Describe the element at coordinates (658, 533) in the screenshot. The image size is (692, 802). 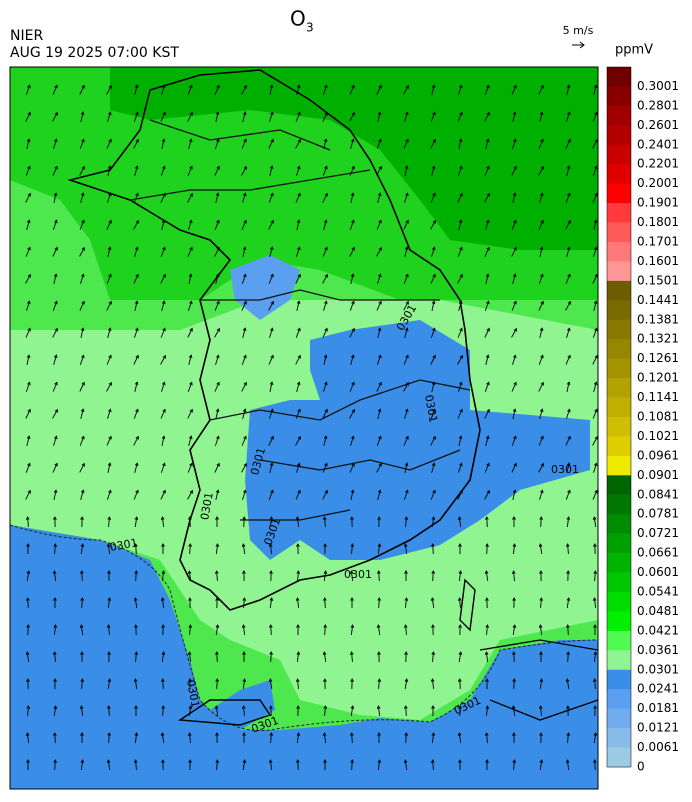
I see `colorbar-label: 0.0721` at that location.